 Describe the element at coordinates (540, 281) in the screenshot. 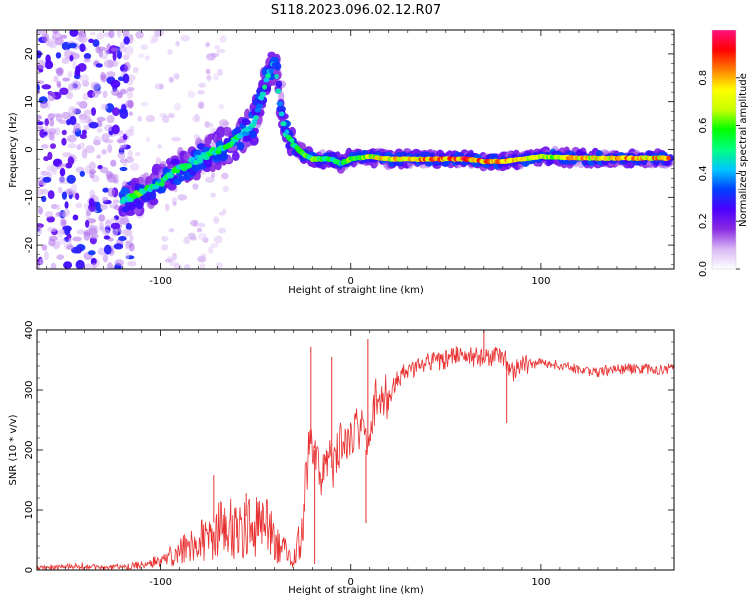

I see `x-tick-label: 100` at that location.